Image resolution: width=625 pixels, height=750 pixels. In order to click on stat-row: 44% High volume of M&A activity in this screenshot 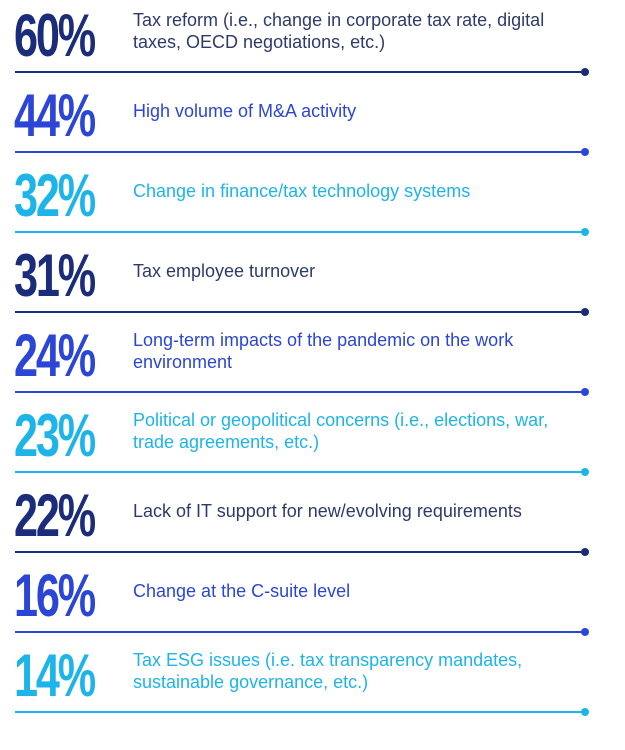, I will do `click(312, 120)`.